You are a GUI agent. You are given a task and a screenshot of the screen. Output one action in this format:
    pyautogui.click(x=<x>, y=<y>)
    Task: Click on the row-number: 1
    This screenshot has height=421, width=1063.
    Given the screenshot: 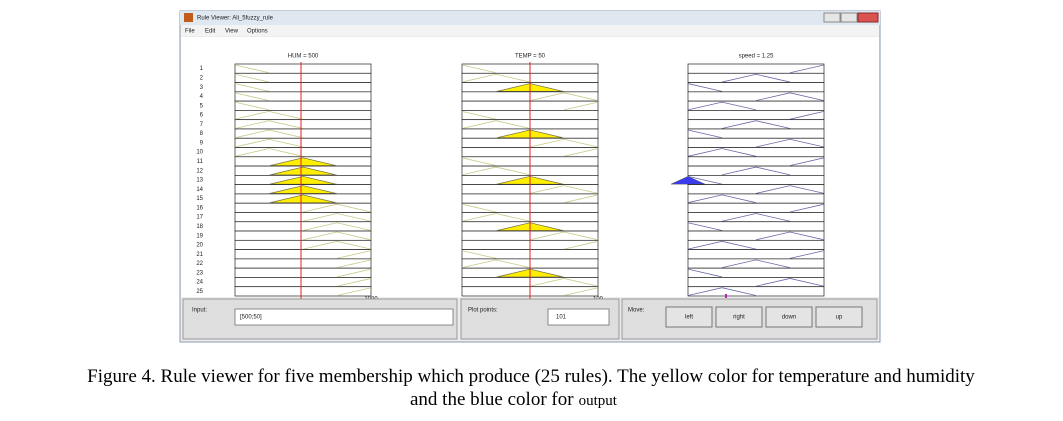 What is the action you would take?
    pyautogui.click(x=202, y=69)
    